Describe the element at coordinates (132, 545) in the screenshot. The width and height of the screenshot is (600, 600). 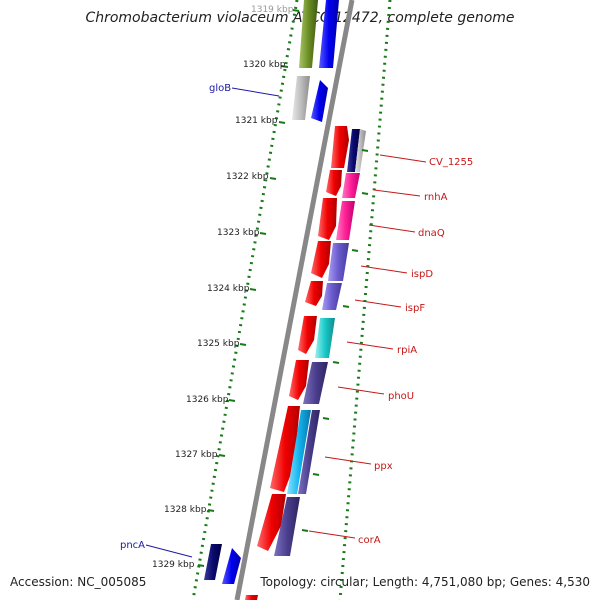
I see `gene-label-pncA: pncA` at that location.